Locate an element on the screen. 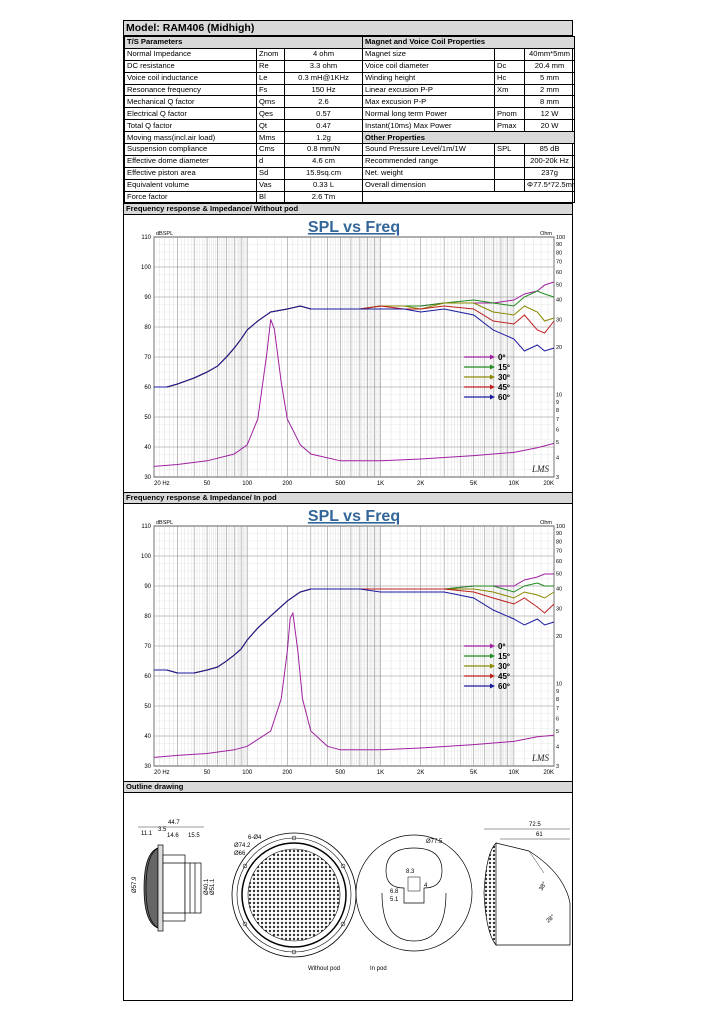  y-tick-label: 80 is located at coordinates (147, 328).